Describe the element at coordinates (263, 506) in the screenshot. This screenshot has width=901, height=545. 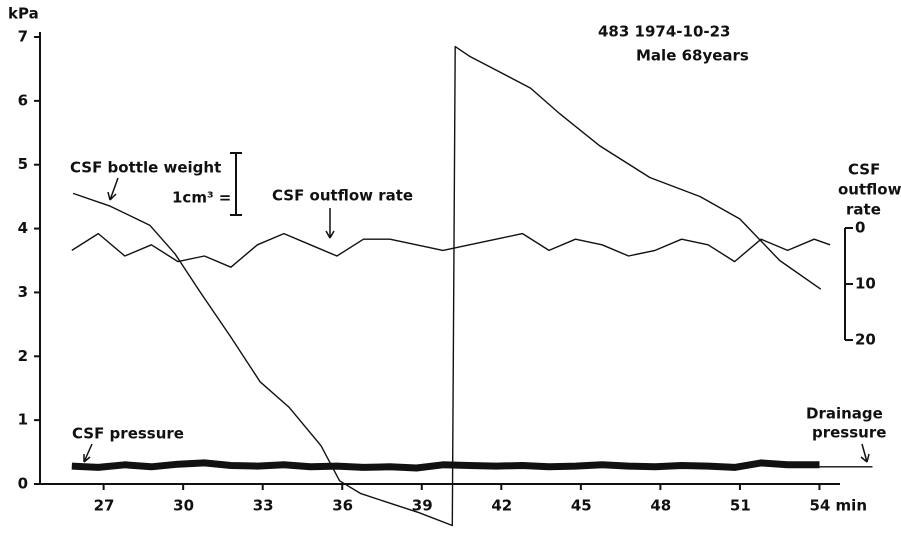
I see `x-tick-label: 33` at that location.